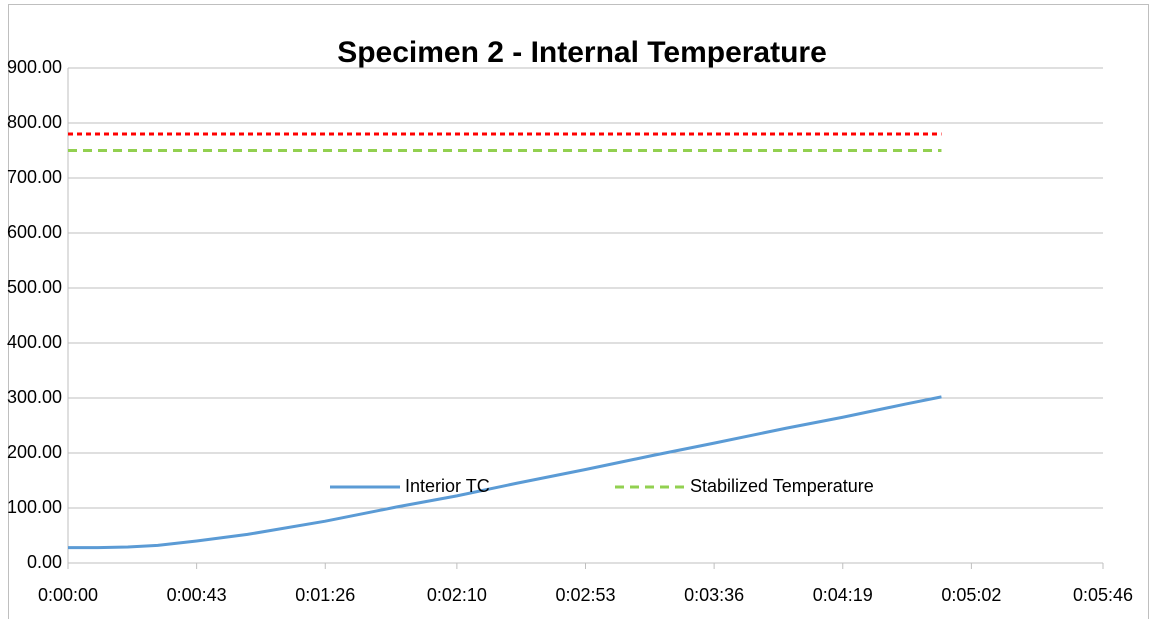  Describe the element at coordinates (197, 595) in the screenshot. I see `x-tick-label: 0:00:43` at that location.